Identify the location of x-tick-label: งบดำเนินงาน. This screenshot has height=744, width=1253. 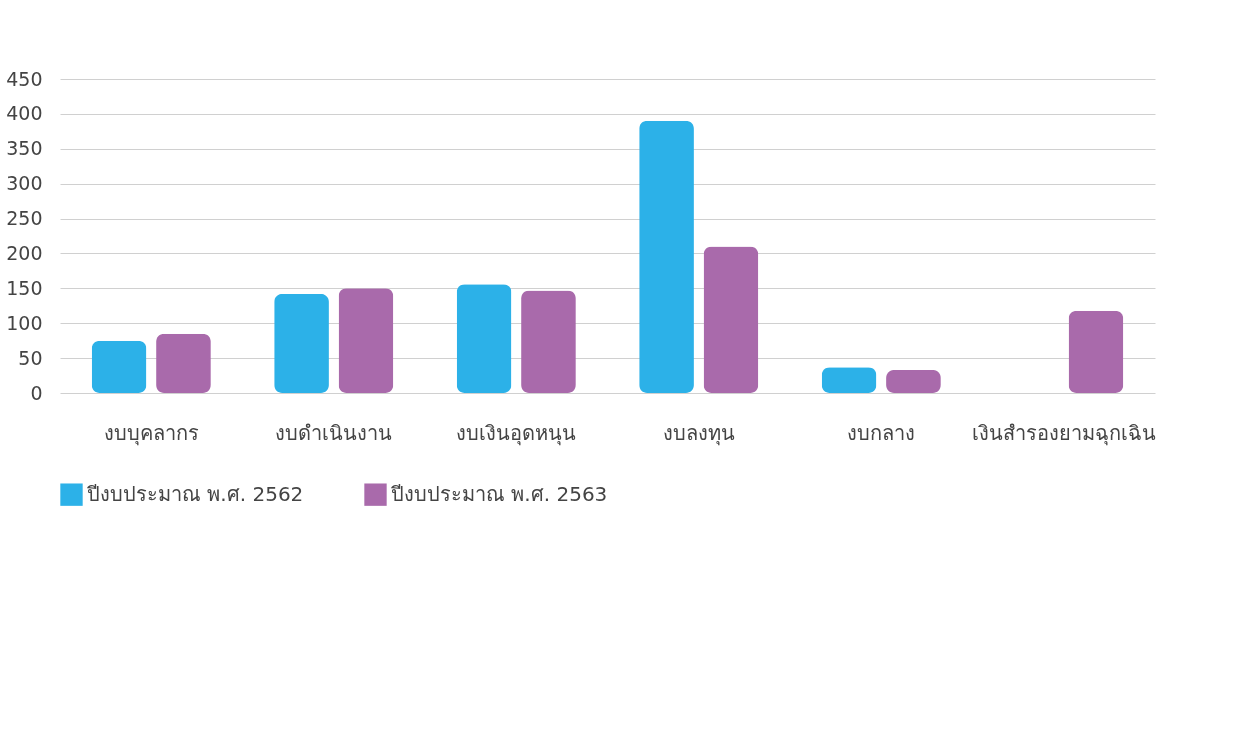
(334, 432).